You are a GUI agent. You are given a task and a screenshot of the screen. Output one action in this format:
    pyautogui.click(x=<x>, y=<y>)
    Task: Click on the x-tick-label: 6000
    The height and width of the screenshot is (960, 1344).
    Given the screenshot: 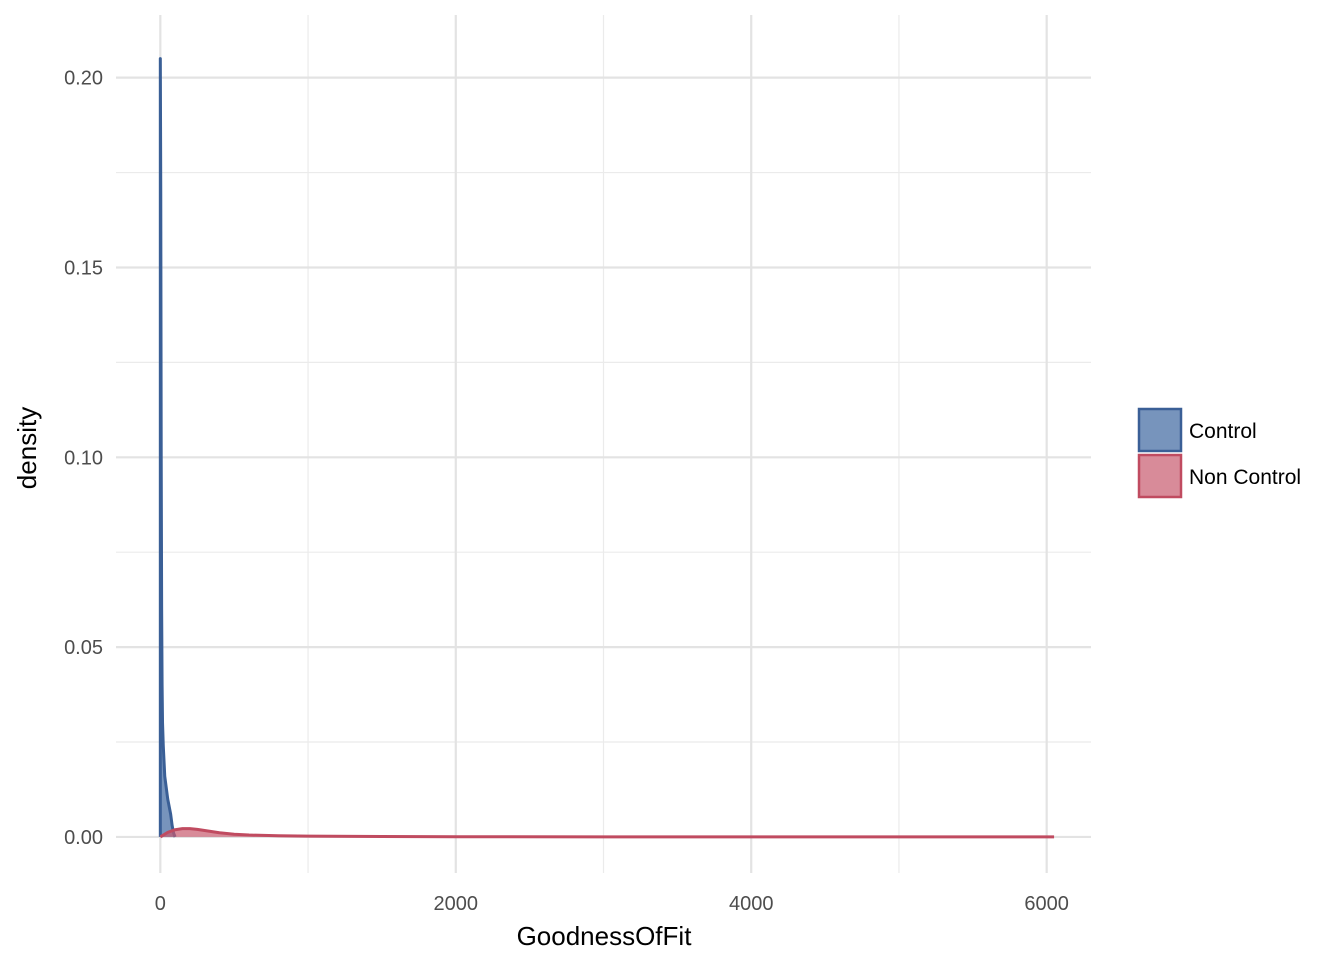 What is the action you would take?
    pyautogui.click(x=1046, y=904)
    